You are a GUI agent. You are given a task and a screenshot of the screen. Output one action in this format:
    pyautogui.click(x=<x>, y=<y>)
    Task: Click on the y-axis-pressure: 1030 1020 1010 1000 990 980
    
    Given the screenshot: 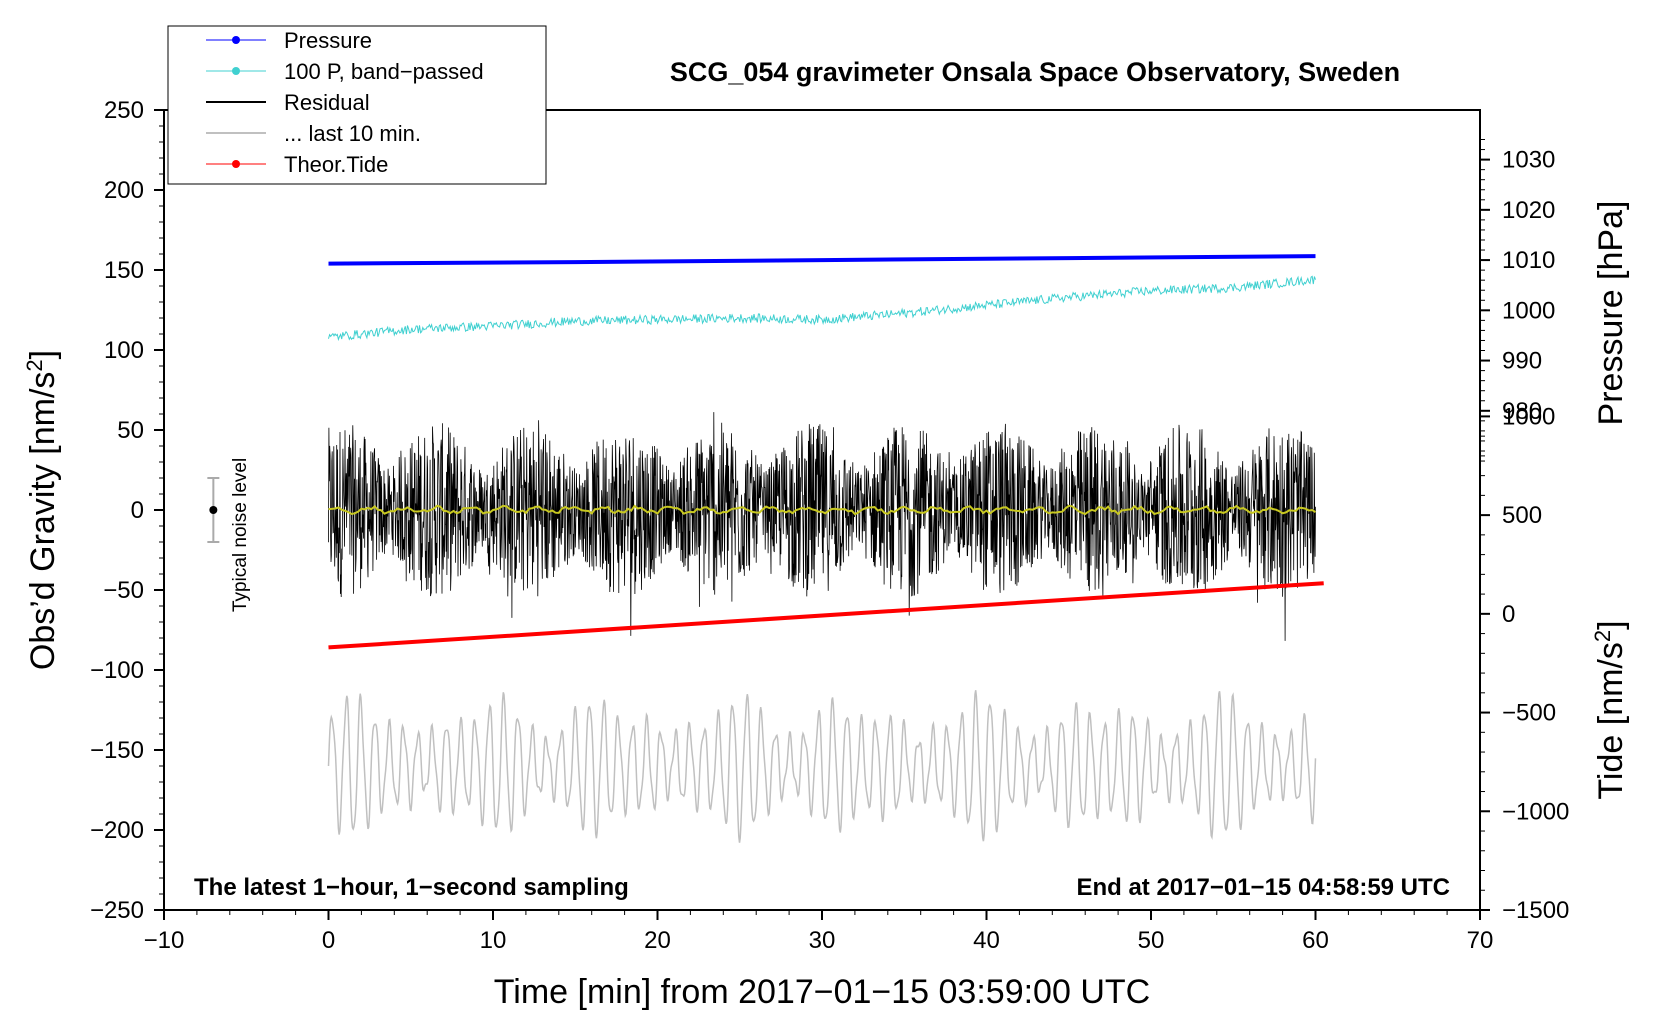 What is the action you would take?
    pyautogui.click(x=1517, y=300)
    